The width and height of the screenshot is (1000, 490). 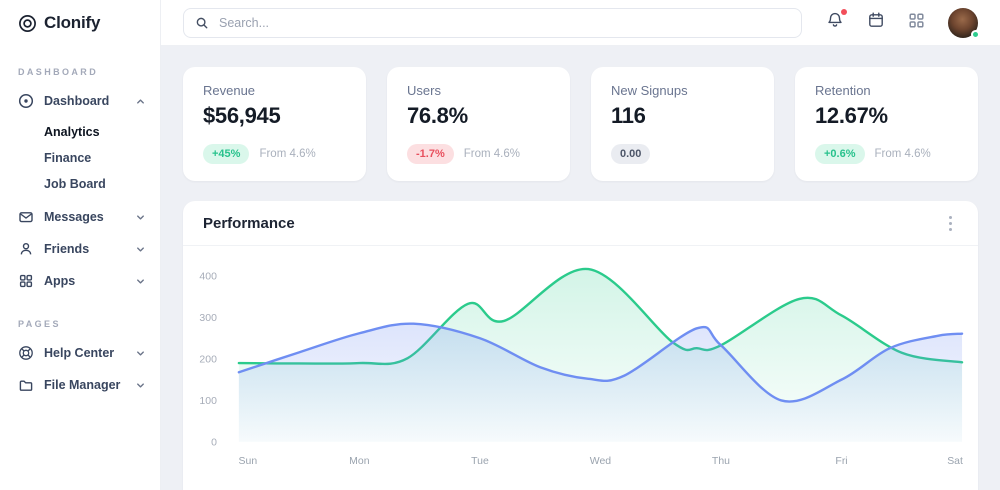 What do you see at coordinates (82, 281) in the screenshot?
I see `sidebar-item-apps: Apps` at bounding box center [82, 281].